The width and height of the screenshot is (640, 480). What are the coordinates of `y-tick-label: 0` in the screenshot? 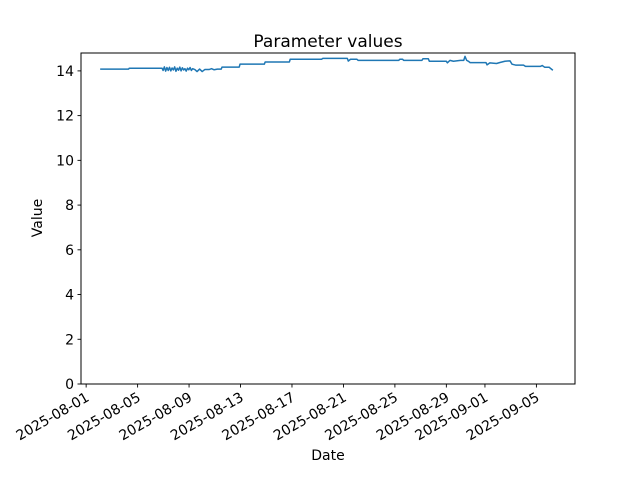 It's located at (69, 385).